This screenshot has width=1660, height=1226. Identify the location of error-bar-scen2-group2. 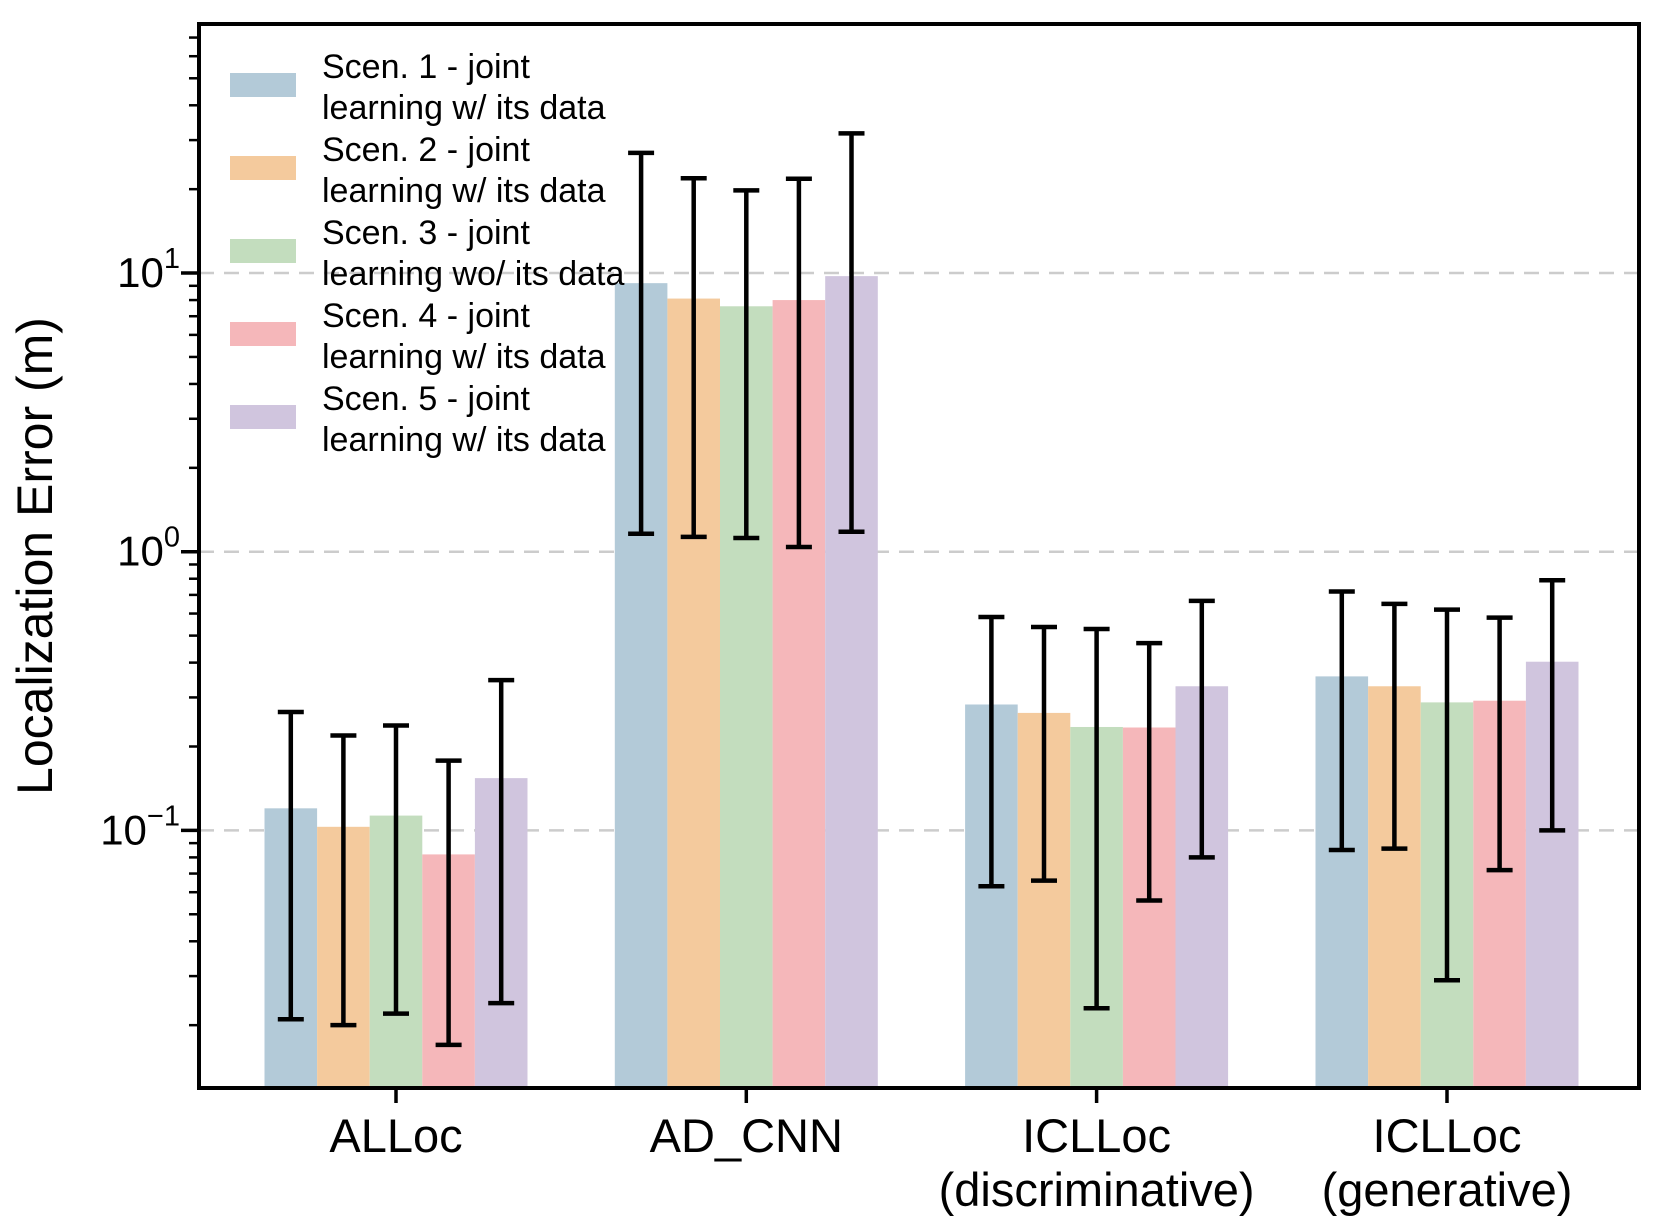
(693, 357).